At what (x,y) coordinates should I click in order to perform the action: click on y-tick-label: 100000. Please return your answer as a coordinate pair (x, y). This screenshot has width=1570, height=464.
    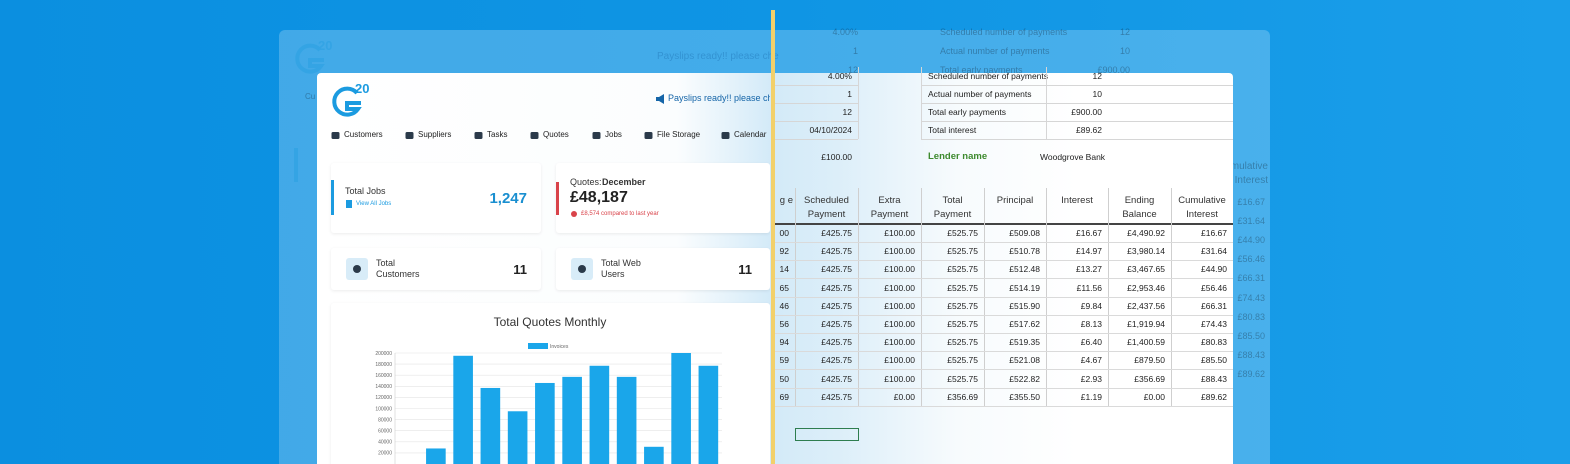
    Looking at the image, I should click on (383, 409).